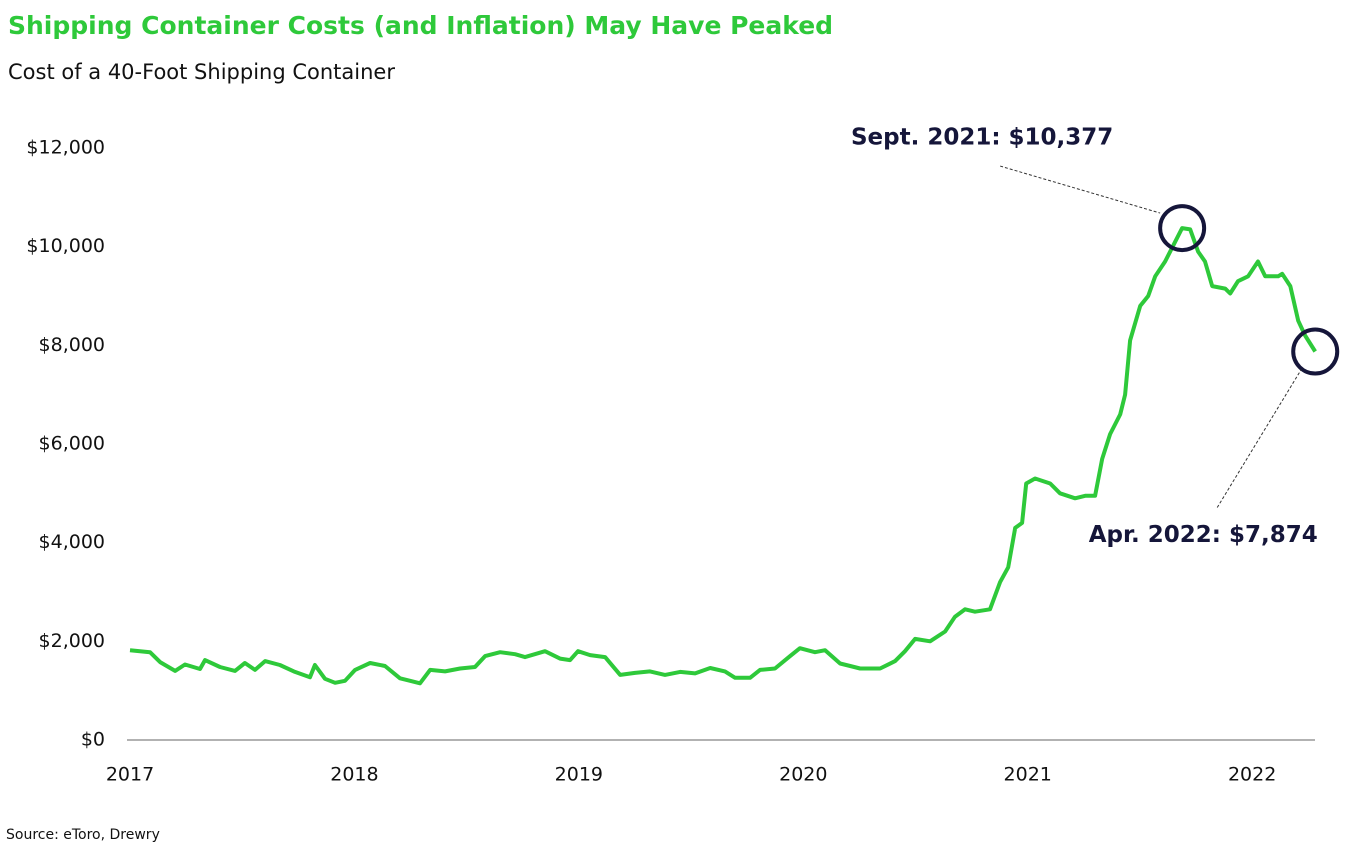 This screenshot has width=1346, height=851. I want to click on x-tick-label: 2018, so click(354, 775).